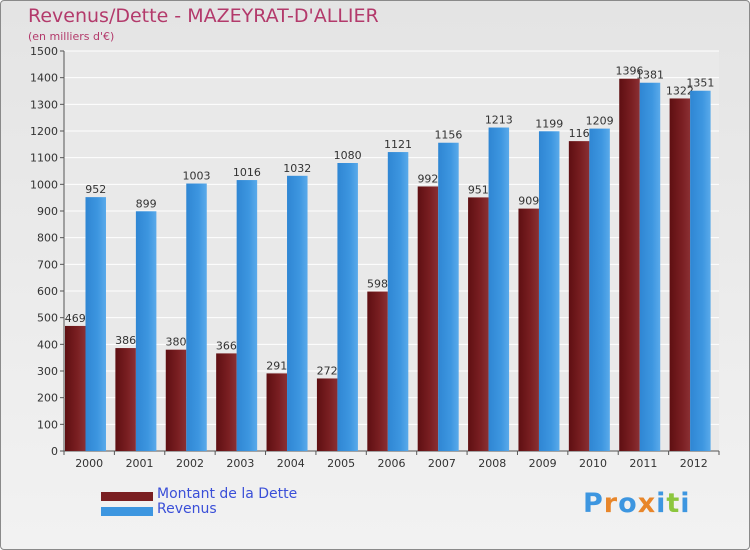  What do you see at coordinates (297, 168) in the screenshot?
I see `revenue-data-label: 1032` at bounding box center [297, 168].